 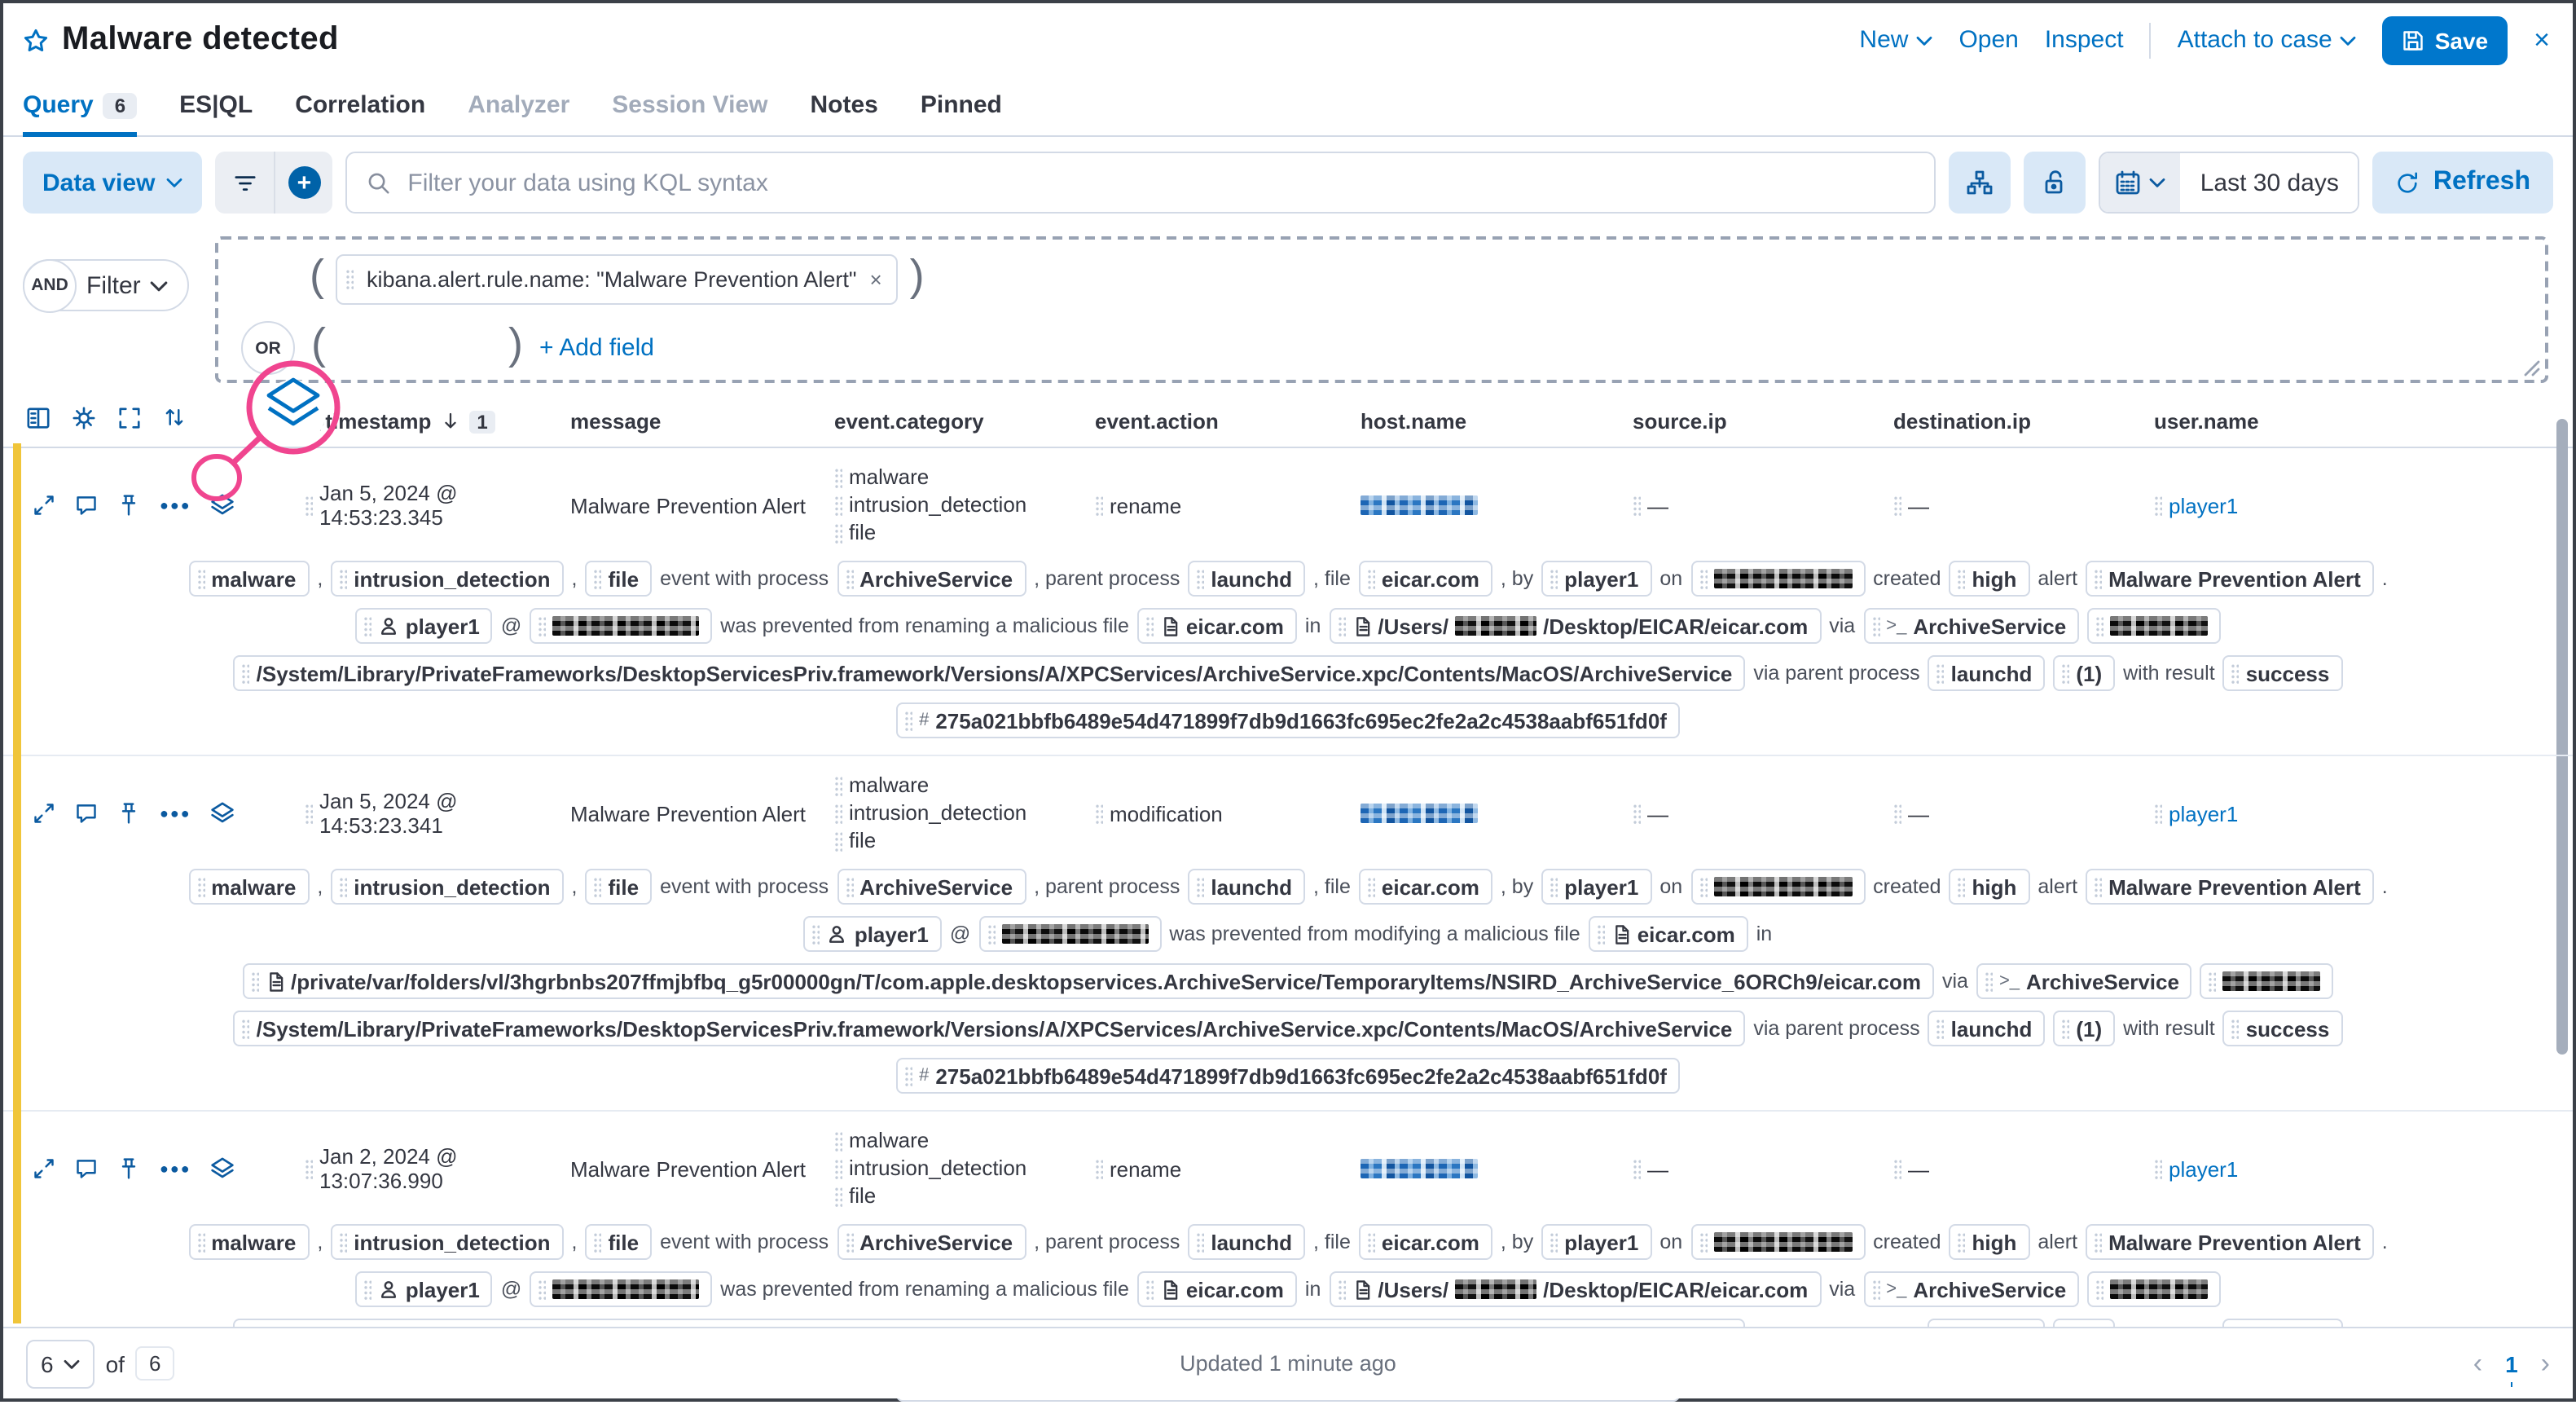 I want to click on lock-dates-button, so click(x=2055, y=183).